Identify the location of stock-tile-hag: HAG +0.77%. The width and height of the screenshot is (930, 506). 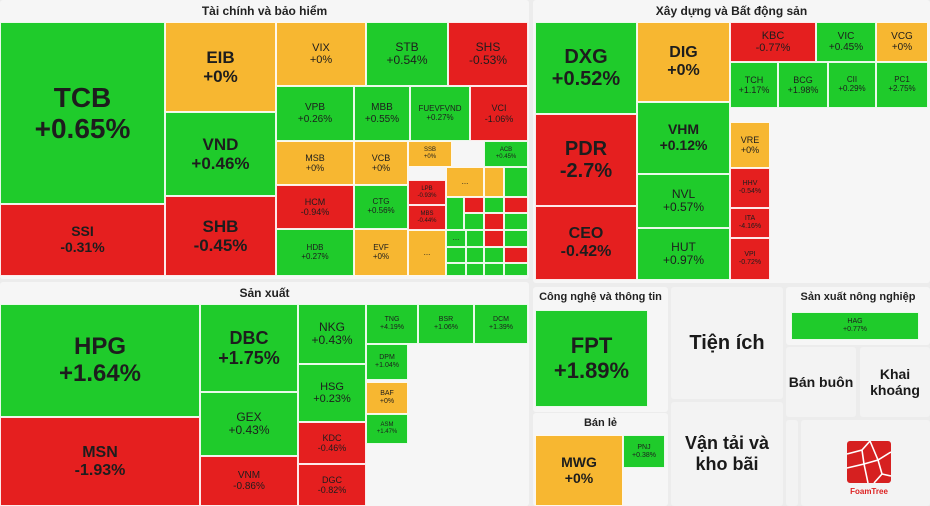
(855, 326).